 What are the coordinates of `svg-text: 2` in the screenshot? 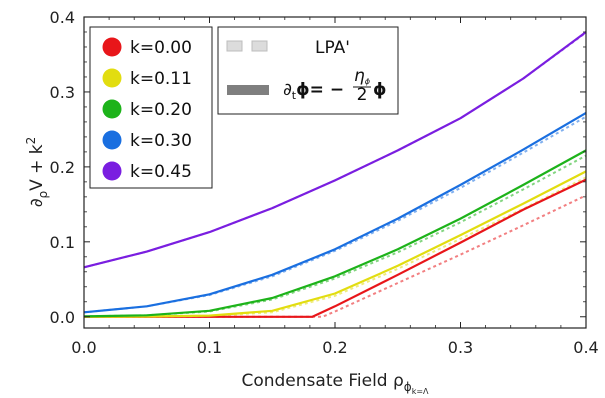 It's located at (362, 95).